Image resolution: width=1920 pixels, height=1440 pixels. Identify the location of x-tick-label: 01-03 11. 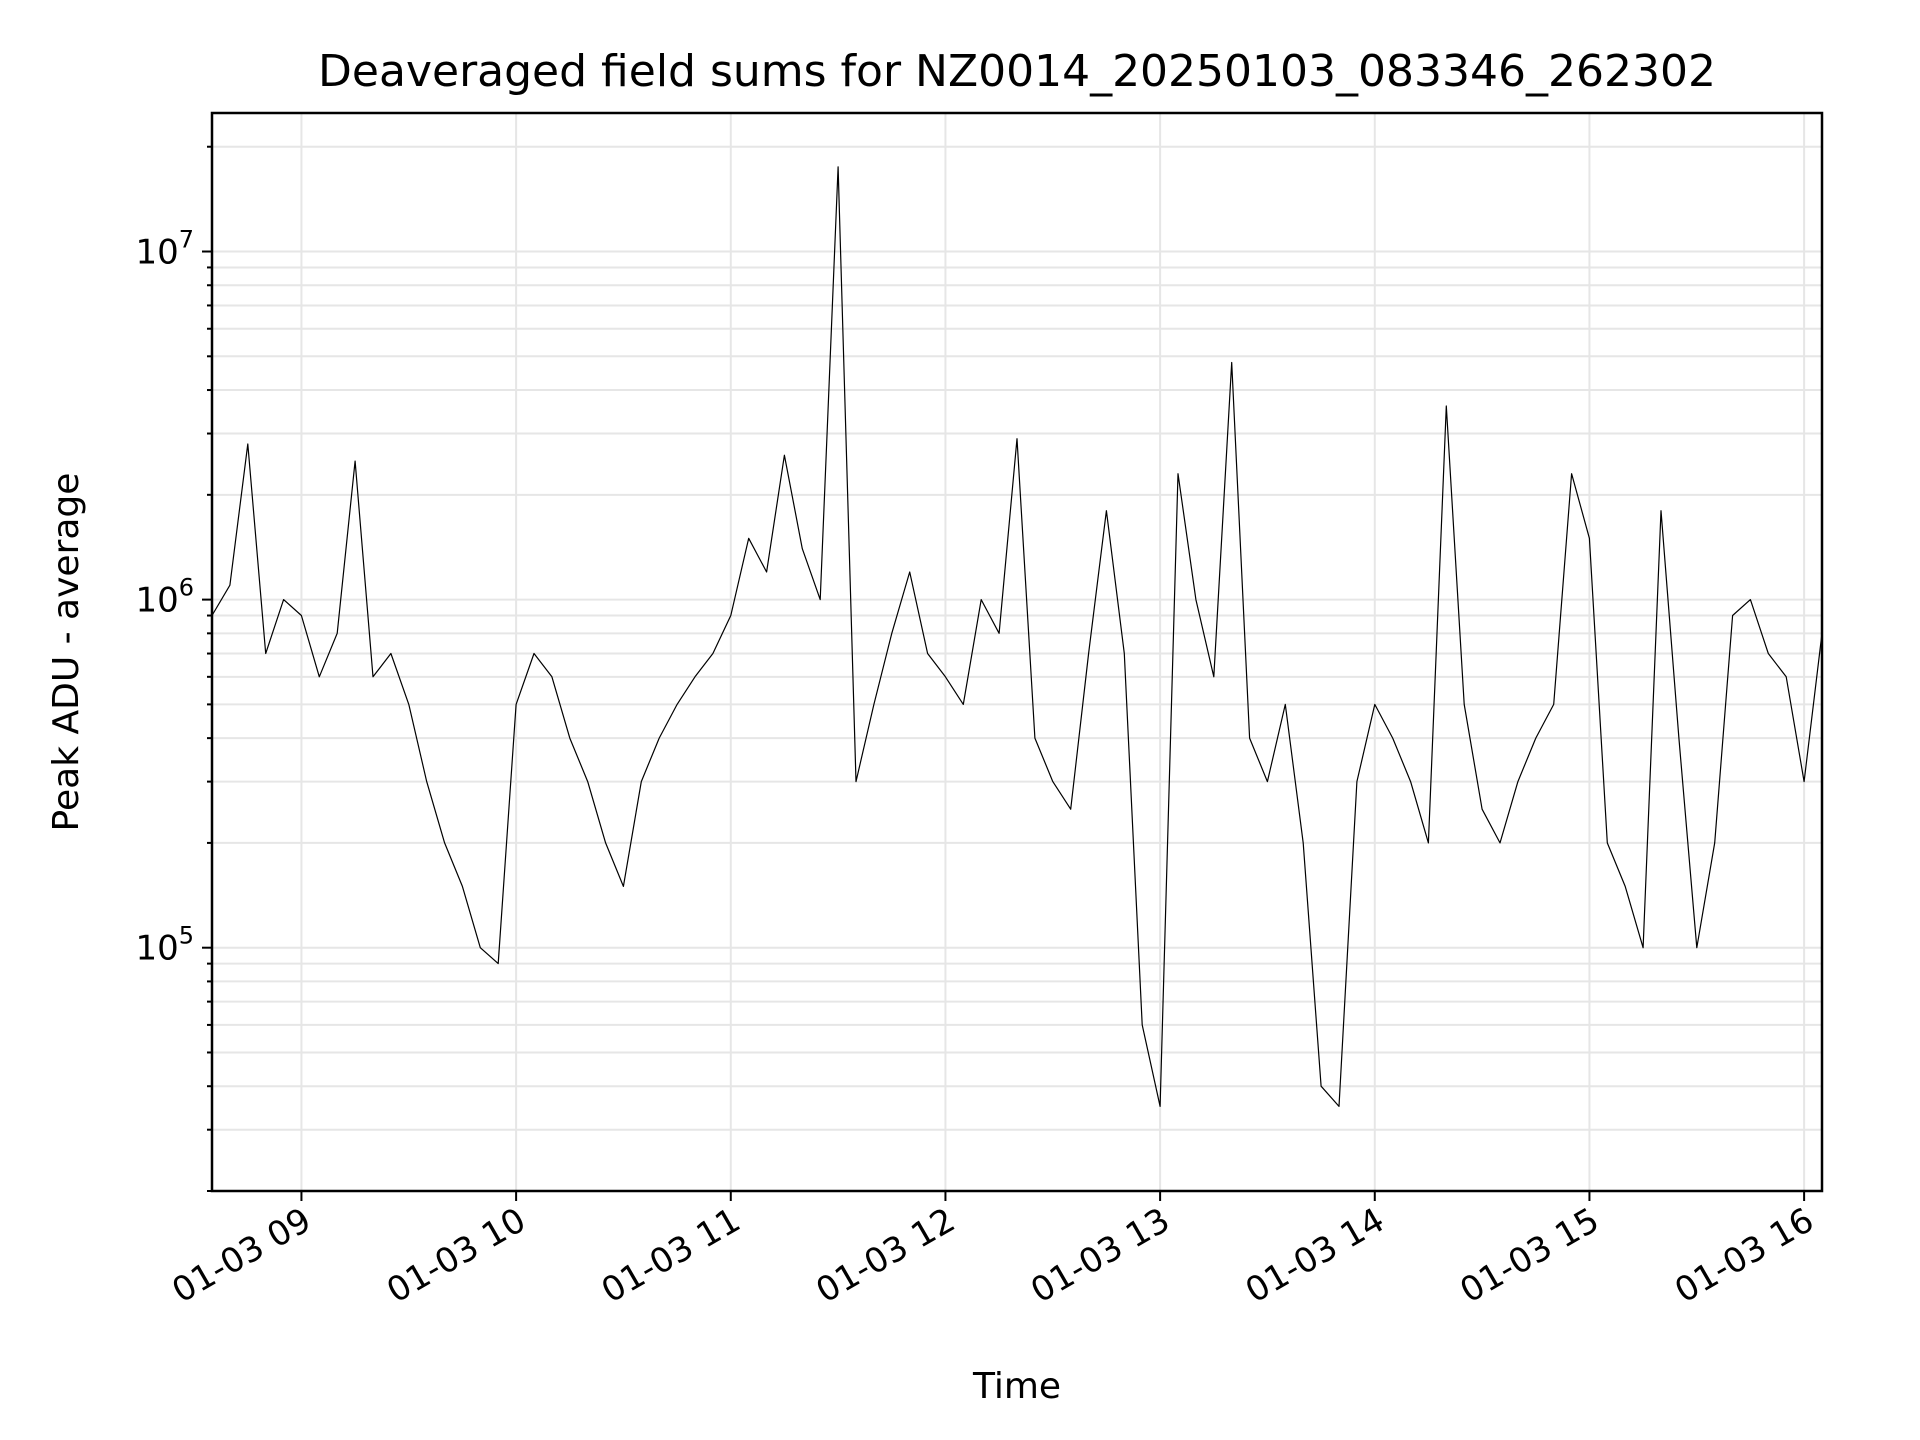
(671, 1255).